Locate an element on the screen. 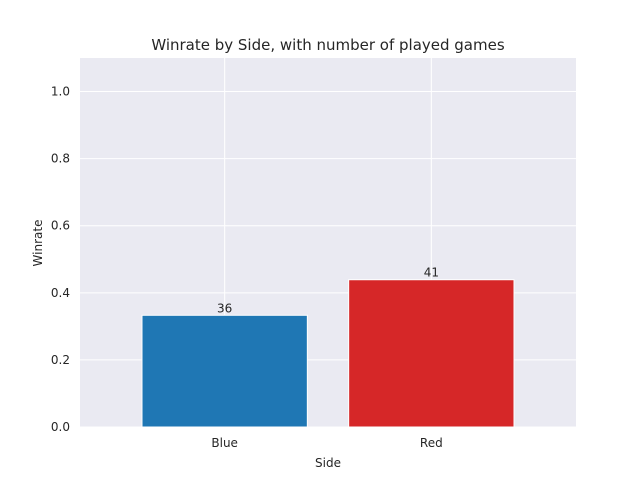 The height and width of the screenshot is (480, 640). x-tick-labels: Blue Red is located at coordinates (326, 443).